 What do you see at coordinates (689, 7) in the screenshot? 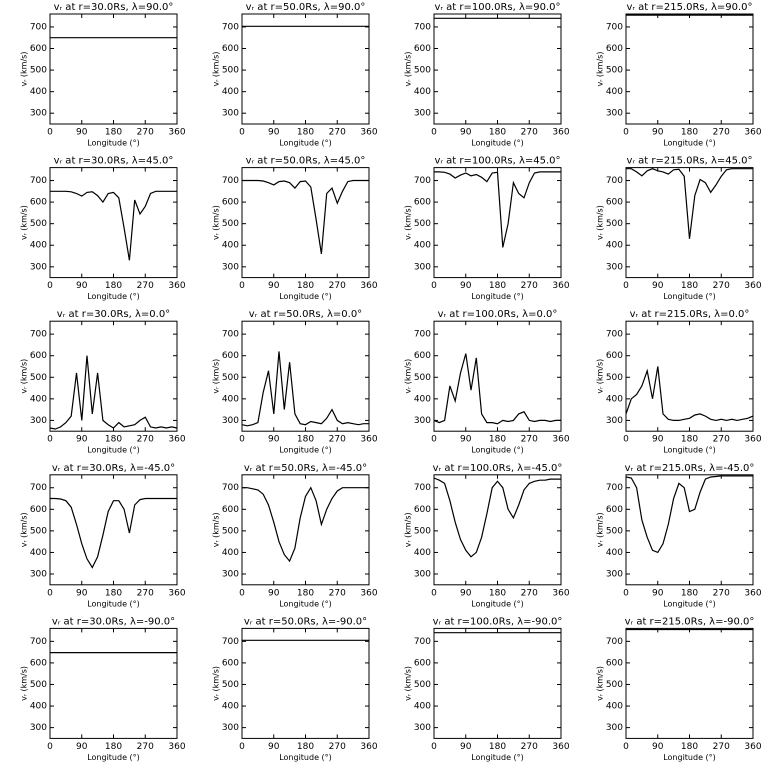
I see `chart-title: vᵣ at r=215.0Rs, λ=90.0°` at bounding box center [689, 7].